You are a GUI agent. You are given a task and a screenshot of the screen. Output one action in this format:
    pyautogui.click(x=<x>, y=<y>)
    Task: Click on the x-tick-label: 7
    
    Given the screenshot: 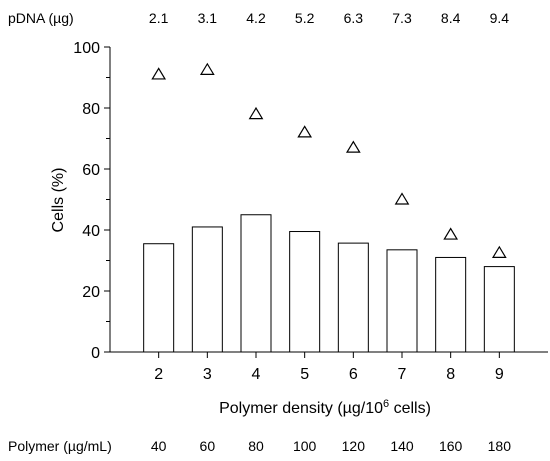 What is the action you would take?
    pyautogui.click(x=402, y=374)
    